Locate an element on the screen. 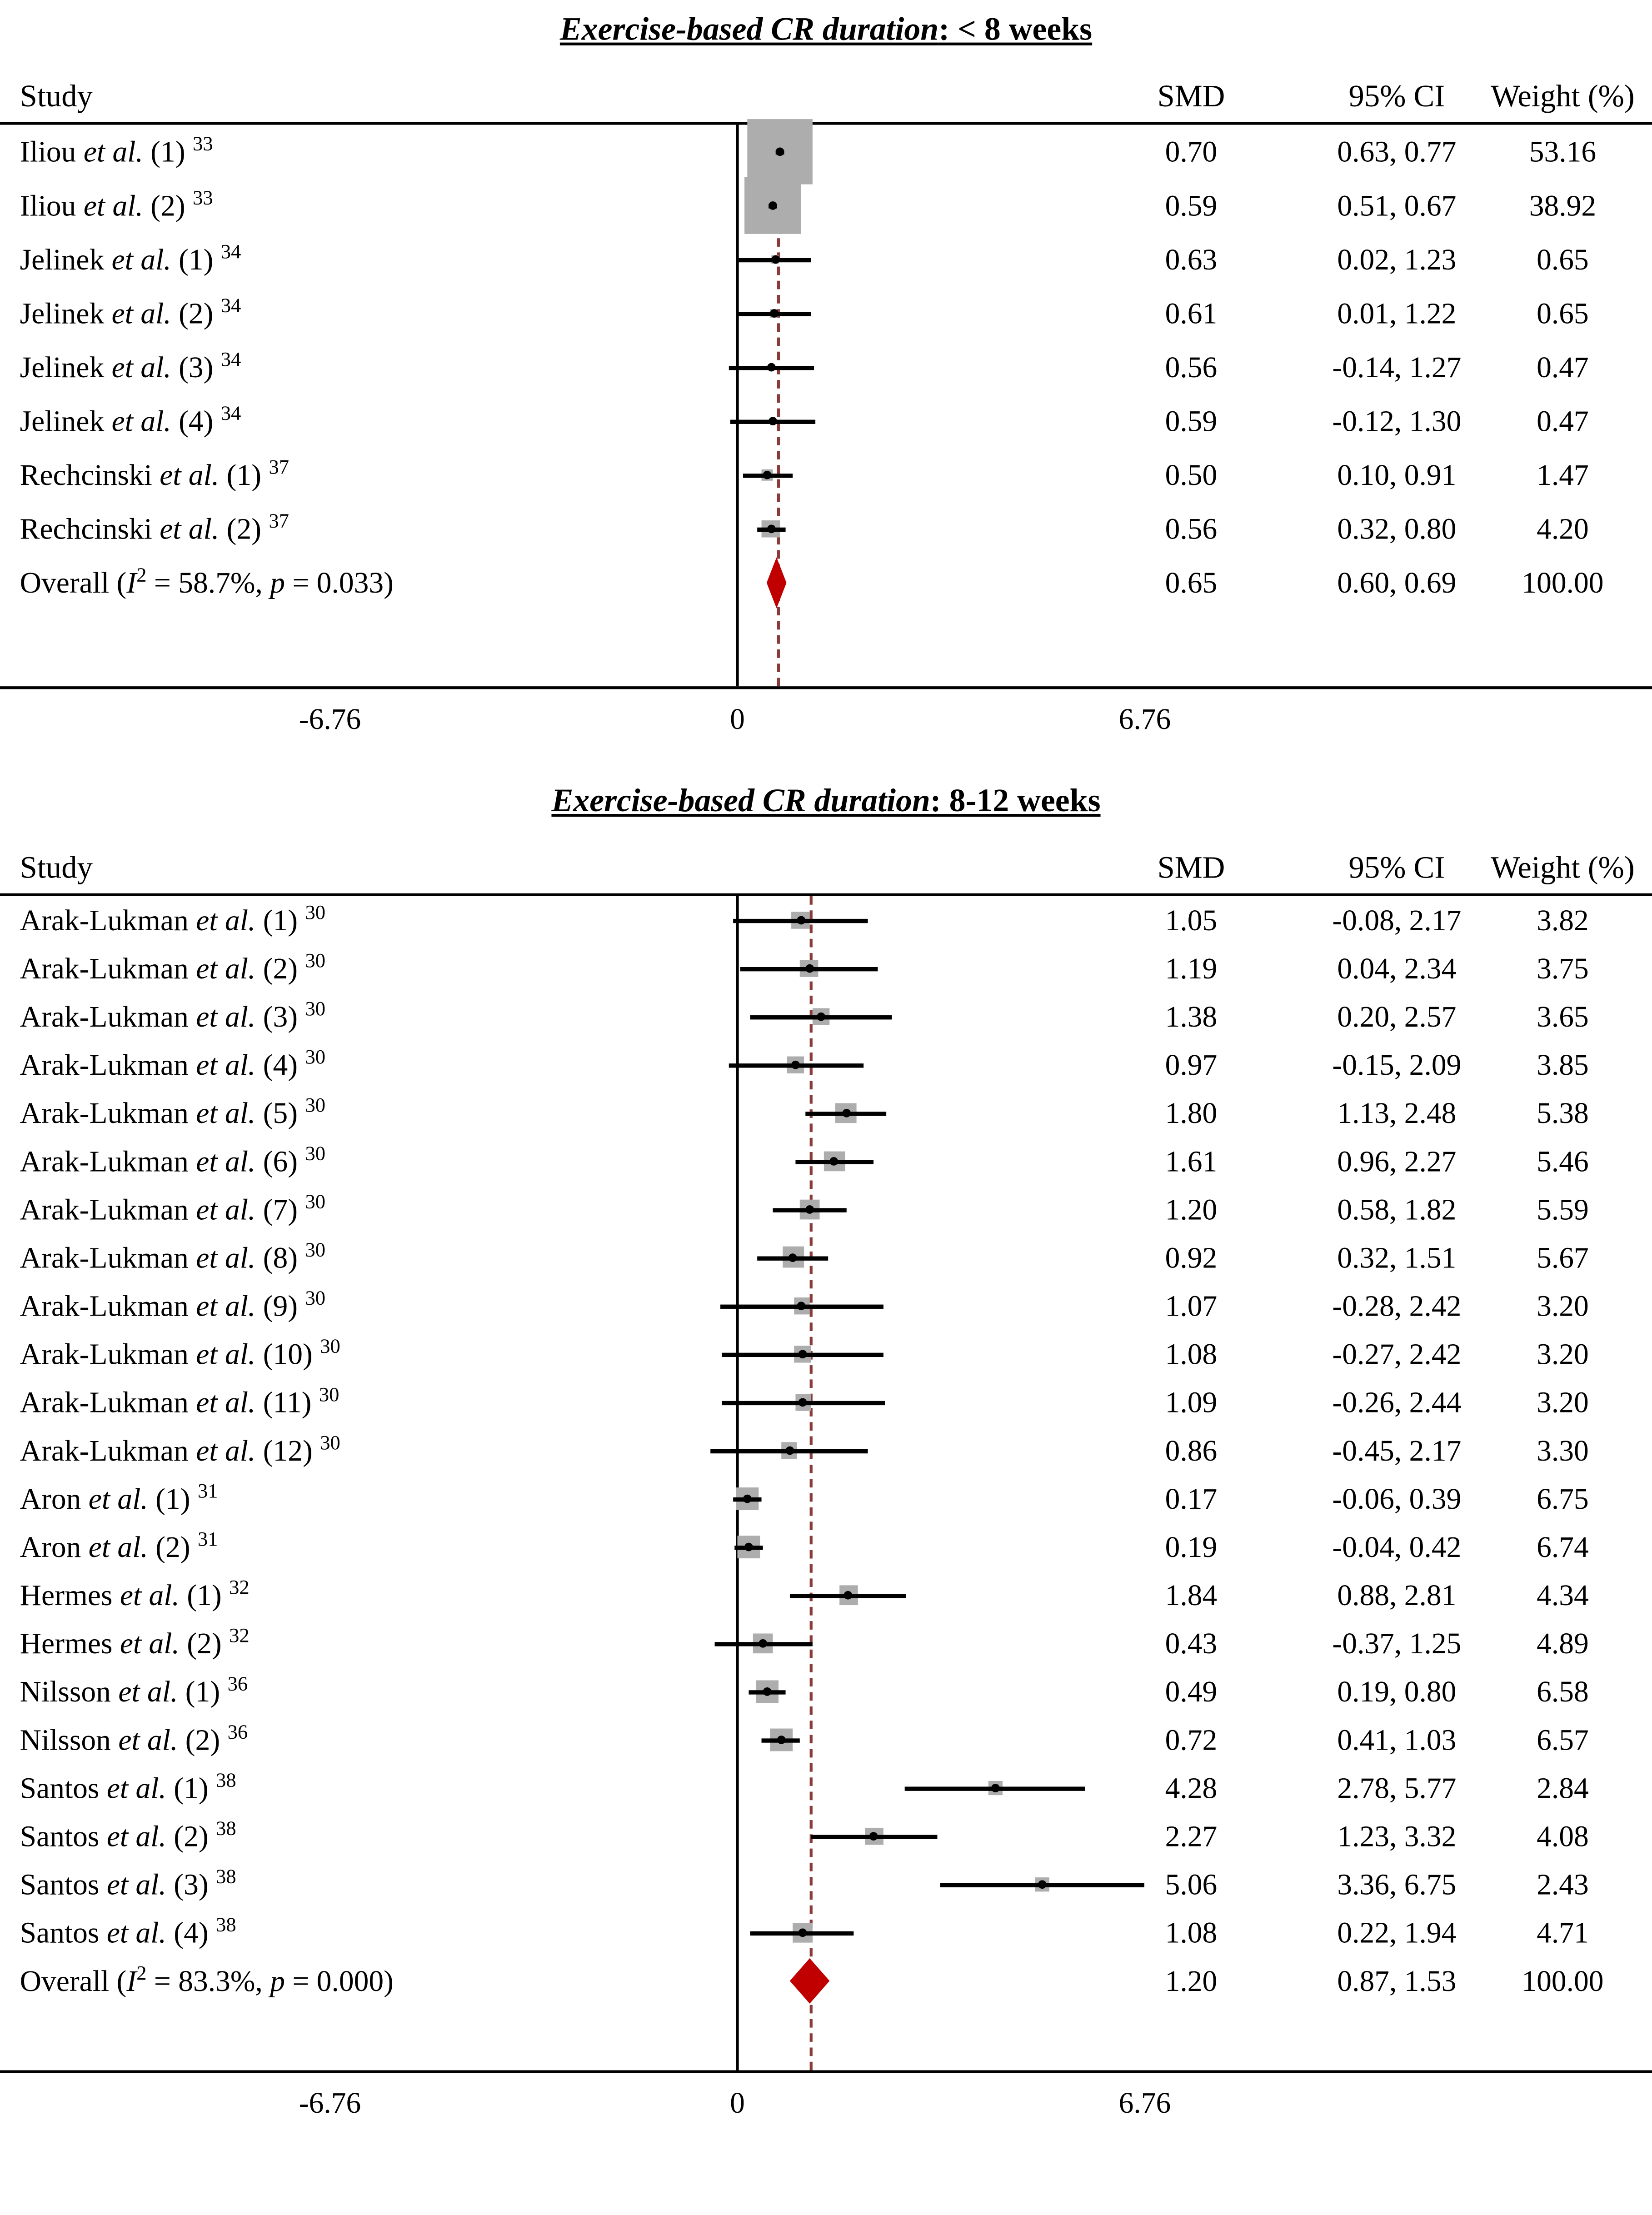 This screenshot has width=1652, height=2215. col-header-weight: Weight (%) is located at coordinates (1563, 96).